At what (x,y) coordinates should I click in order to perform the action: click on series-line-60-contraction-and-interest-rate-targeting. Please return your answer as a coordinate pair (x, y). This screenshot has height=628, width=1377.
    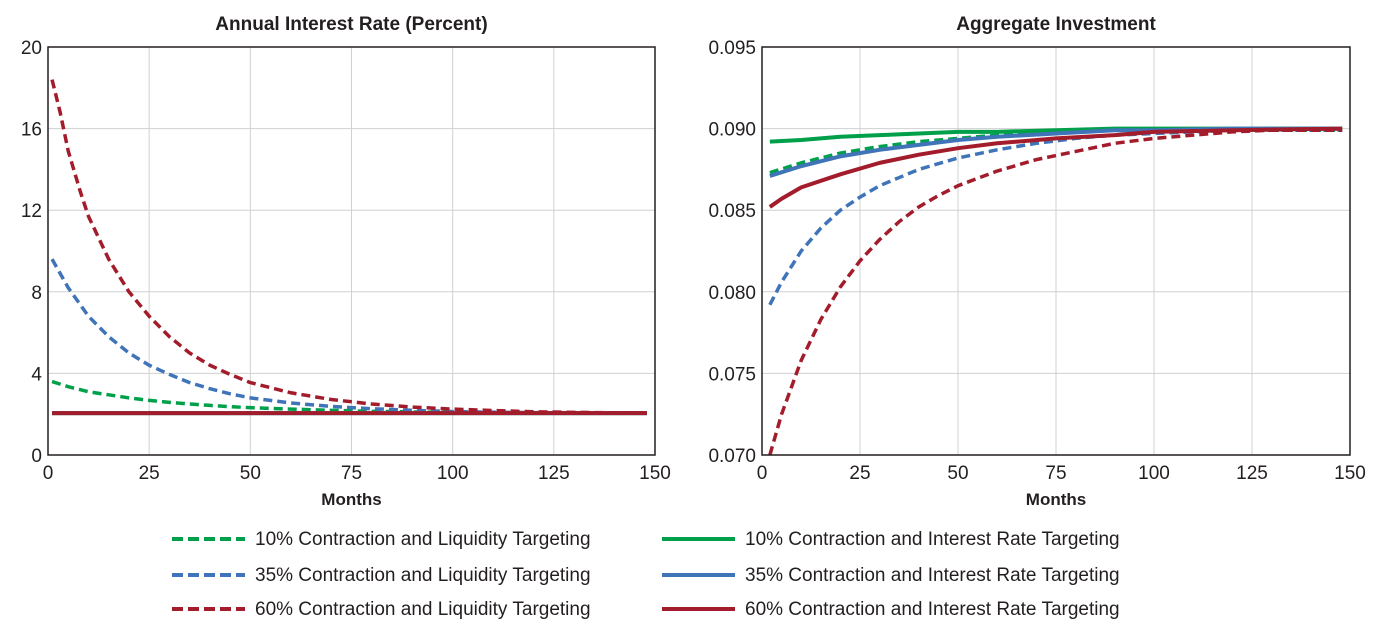
    Looking at the image, I should click on (1055, 167).